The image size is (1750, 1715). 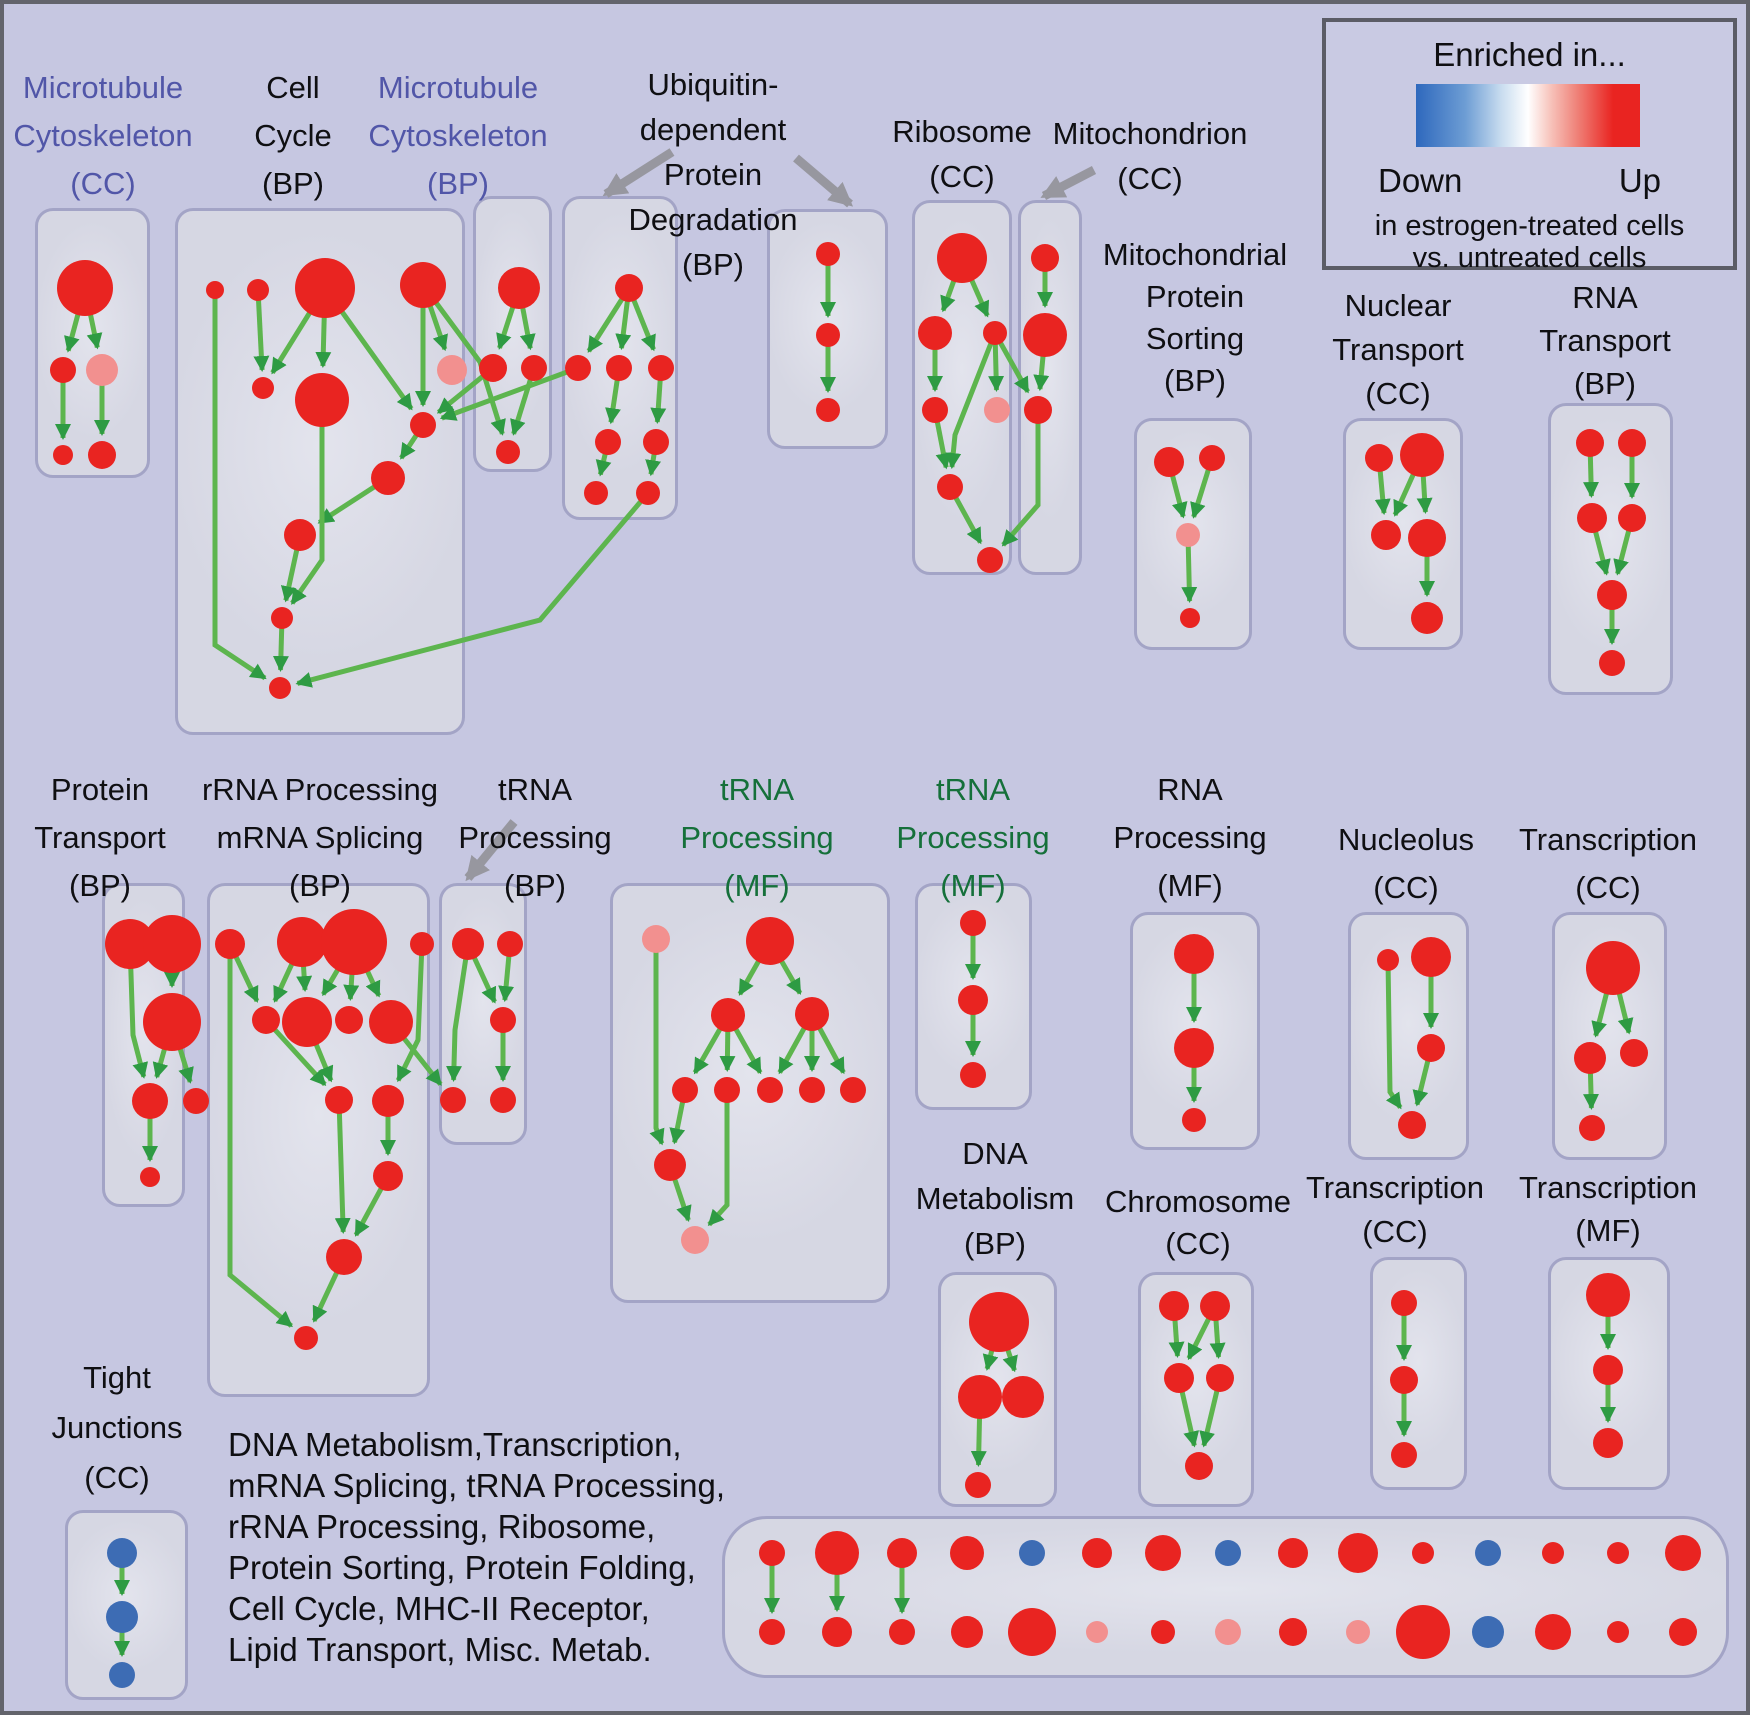 I want to click on go-group-label-rna-processing-mf: RNA Processing (MF), so click(x=1190, y=837).